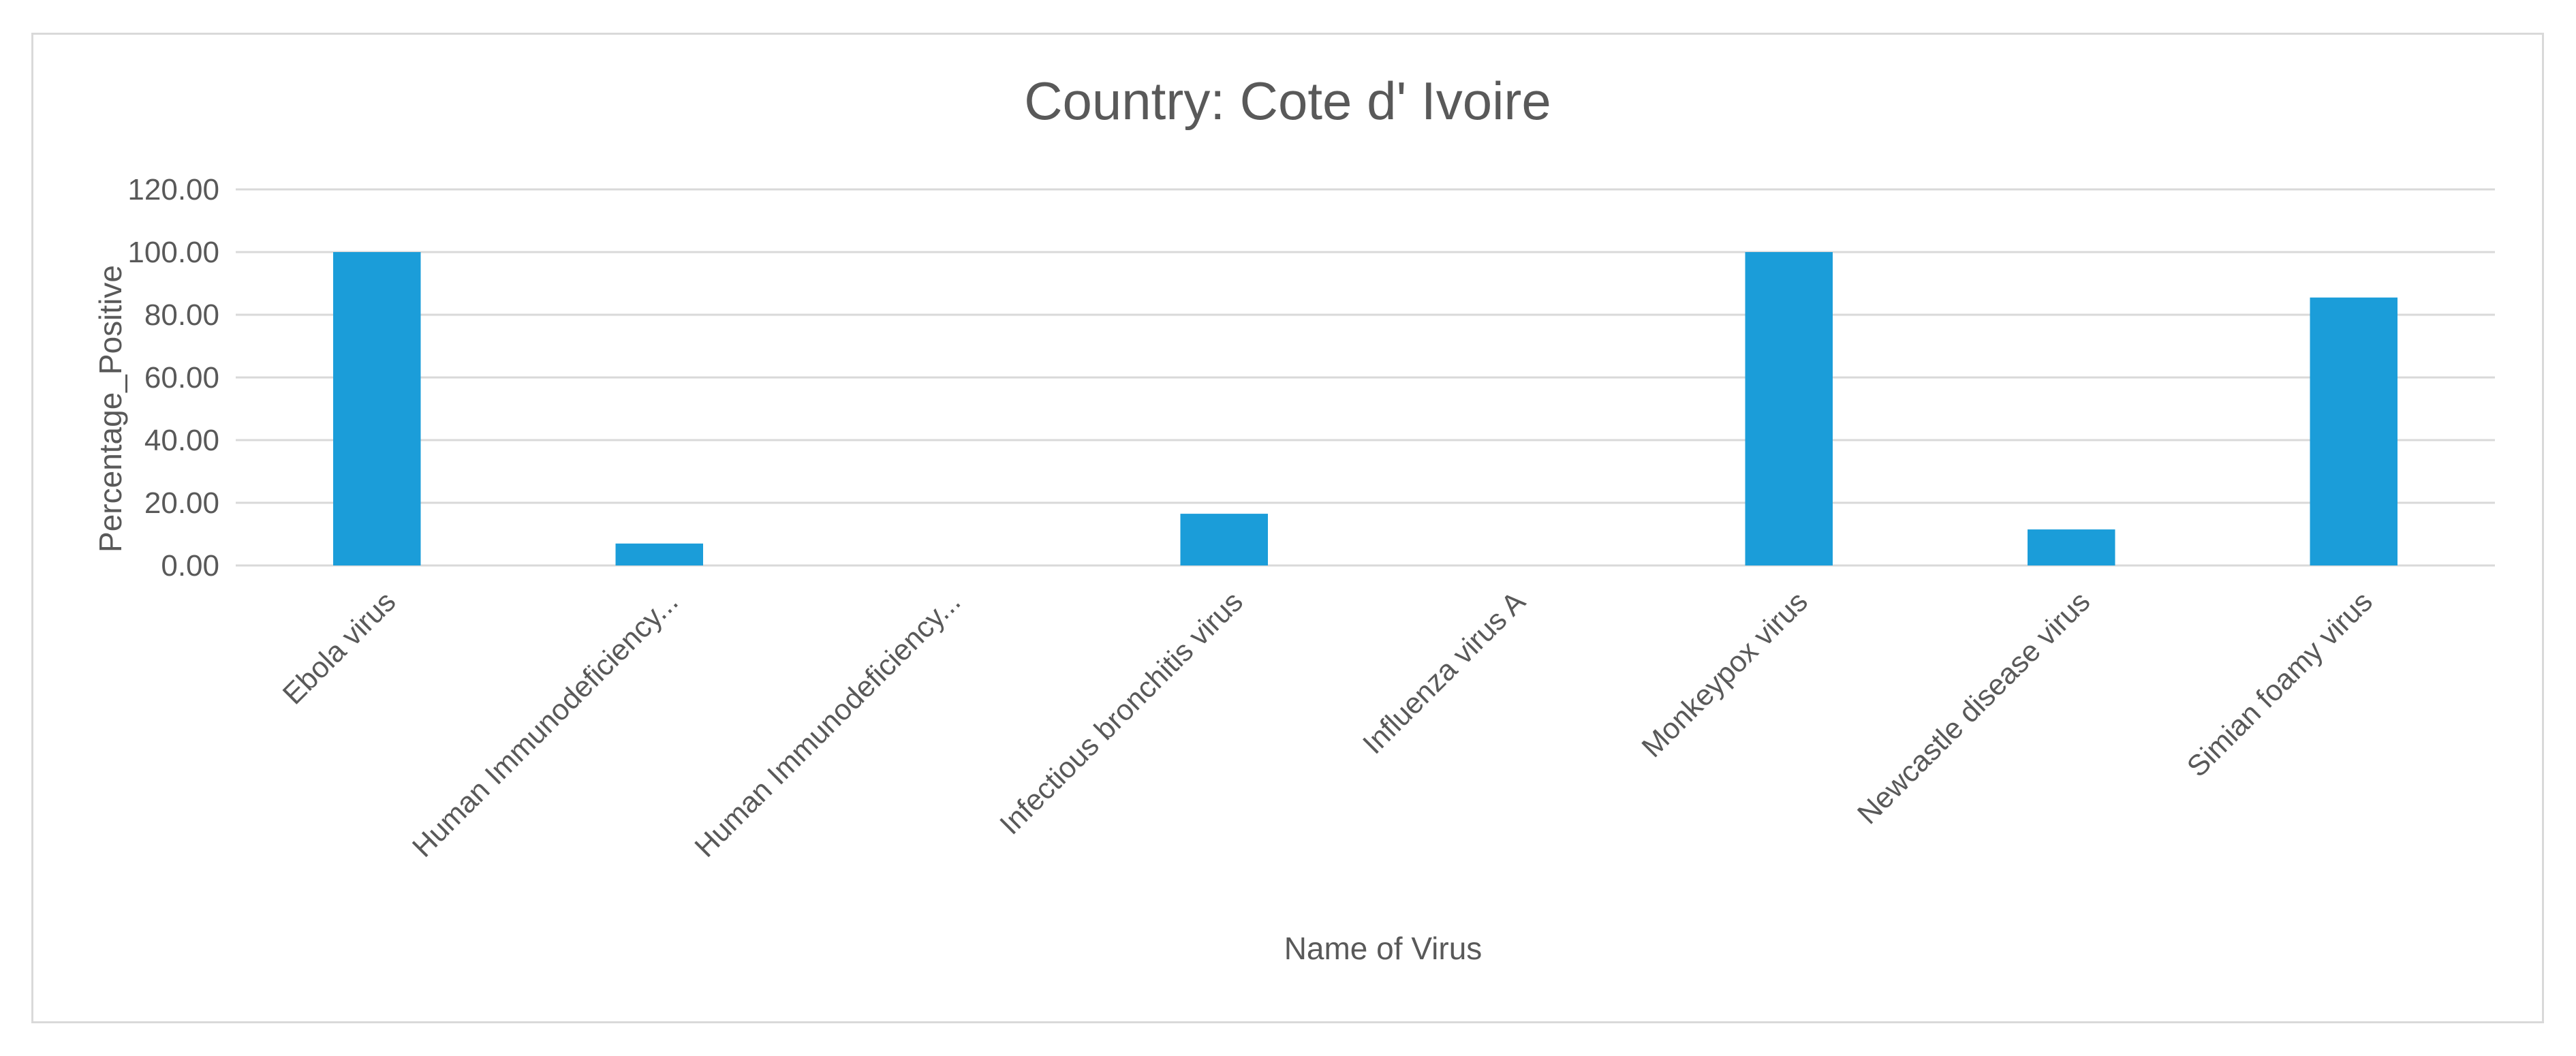  What do you see at coordinates (181, 315) in the screenshot?
I see `y-tick-label: 80.00` at bounding box center [181, 315].